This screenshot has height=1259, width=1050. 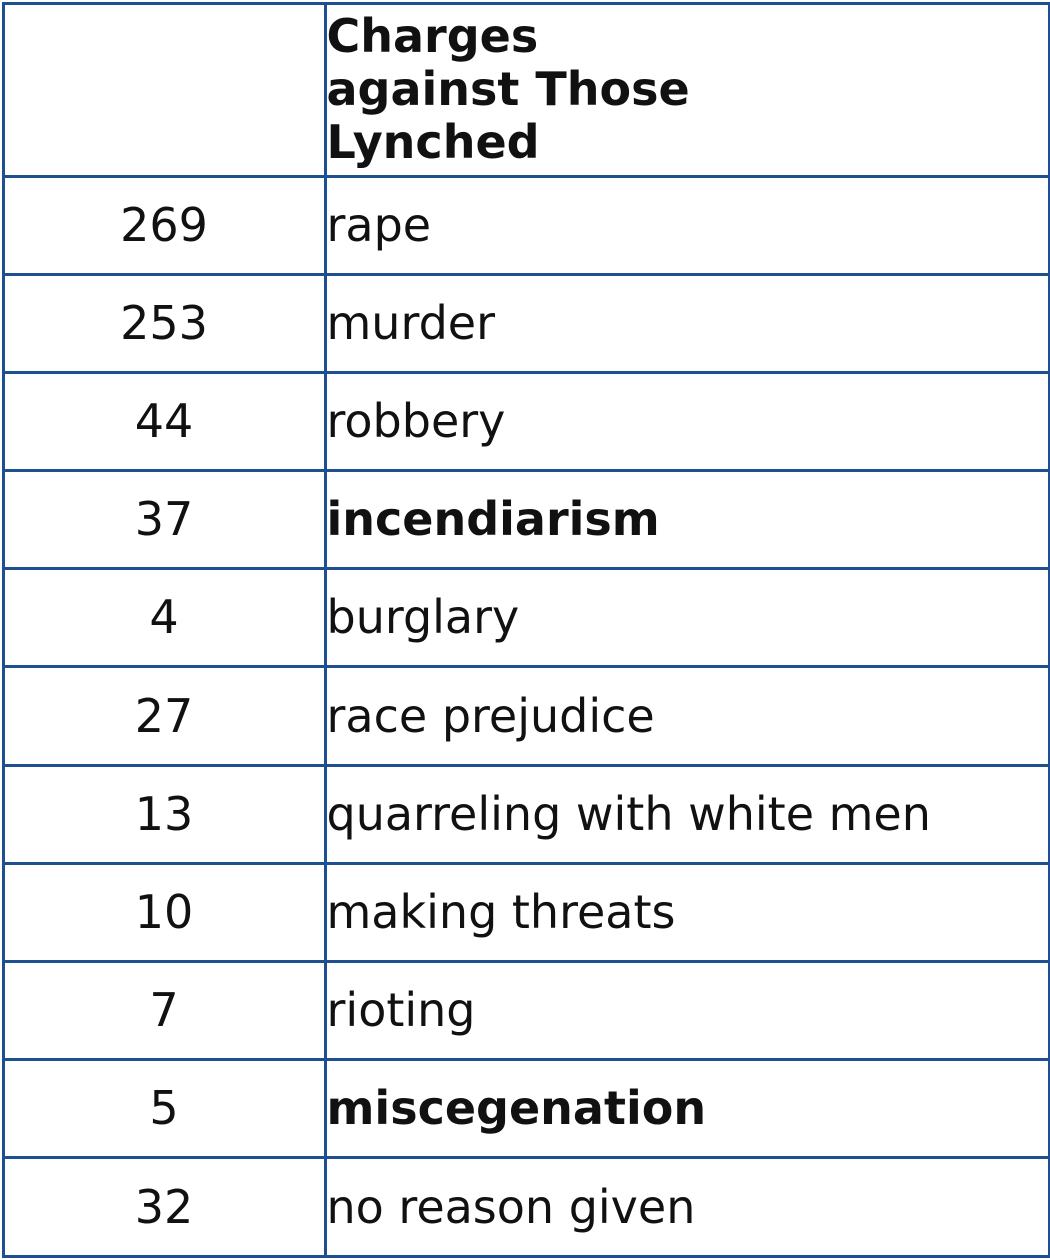 What do you see at coordinates (686, 1010) in the screenshot?
I see `charge-cell: rioting` at bounding box center [686, 1010].